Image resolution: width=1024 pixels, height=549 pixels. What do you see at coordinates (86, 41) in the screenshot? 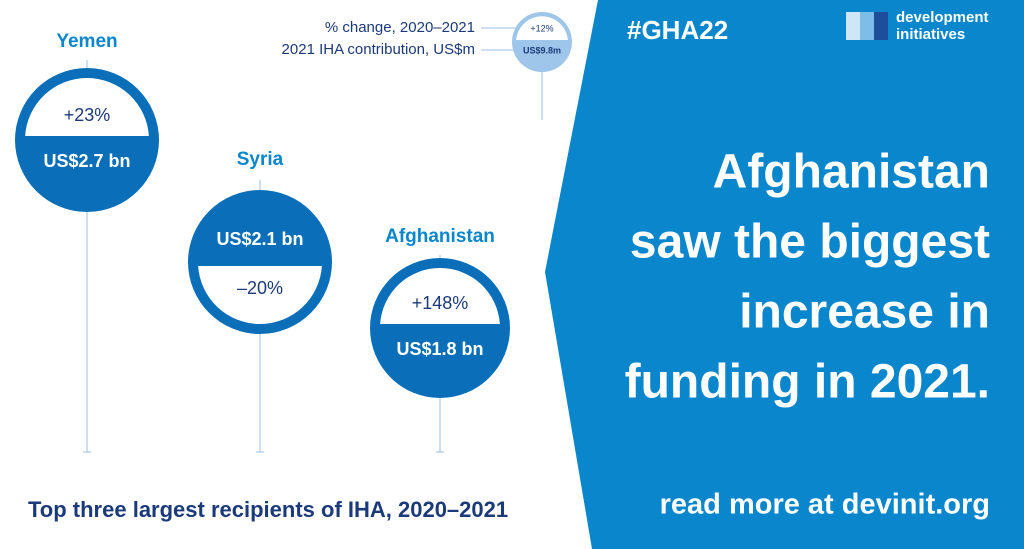
I see `country-label: Yemen` at bounding box center [86, 41].